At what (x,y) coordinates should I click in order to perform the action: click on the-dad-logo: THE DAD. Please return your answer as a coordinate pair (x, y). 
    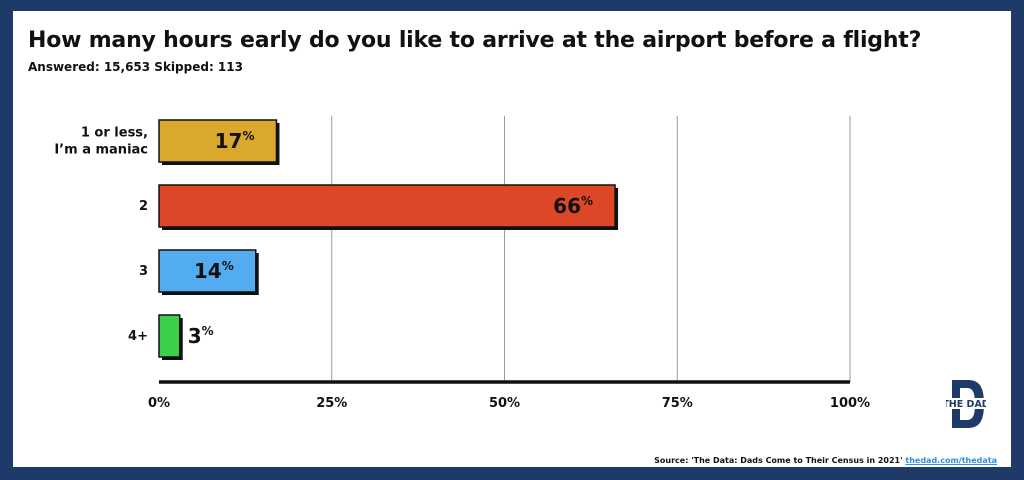
    Looking at the image, I should click on (966, 404).